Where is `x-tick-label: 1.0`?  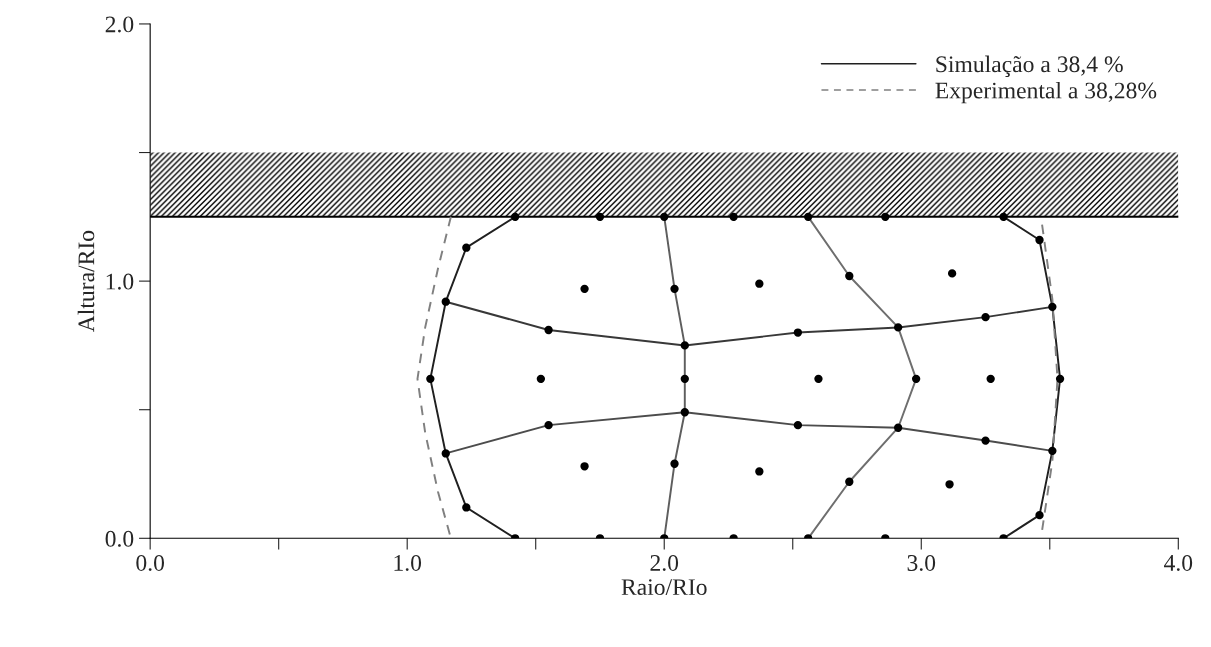
x-tick-label: 1.0 is located at coordinates (408, 562).